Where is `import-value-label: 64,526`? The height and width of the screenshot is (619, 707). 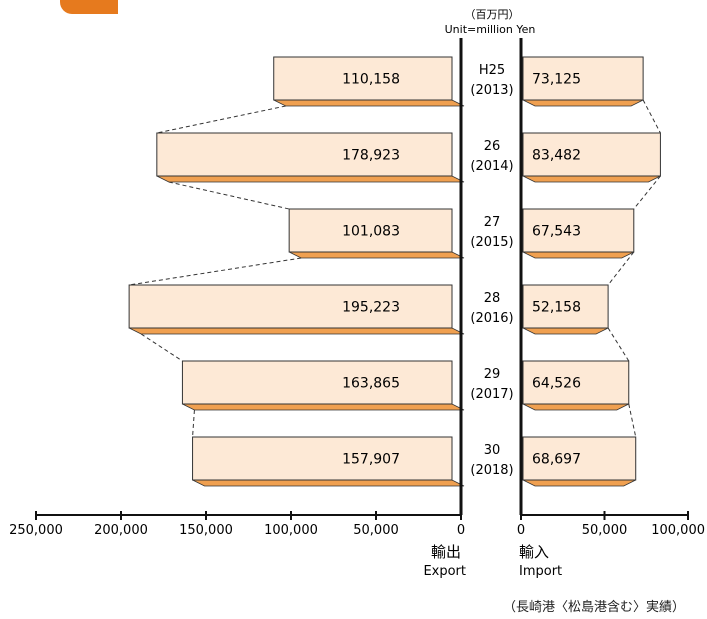 import-value-label: 64,526 is located at coordinates (556, 384).